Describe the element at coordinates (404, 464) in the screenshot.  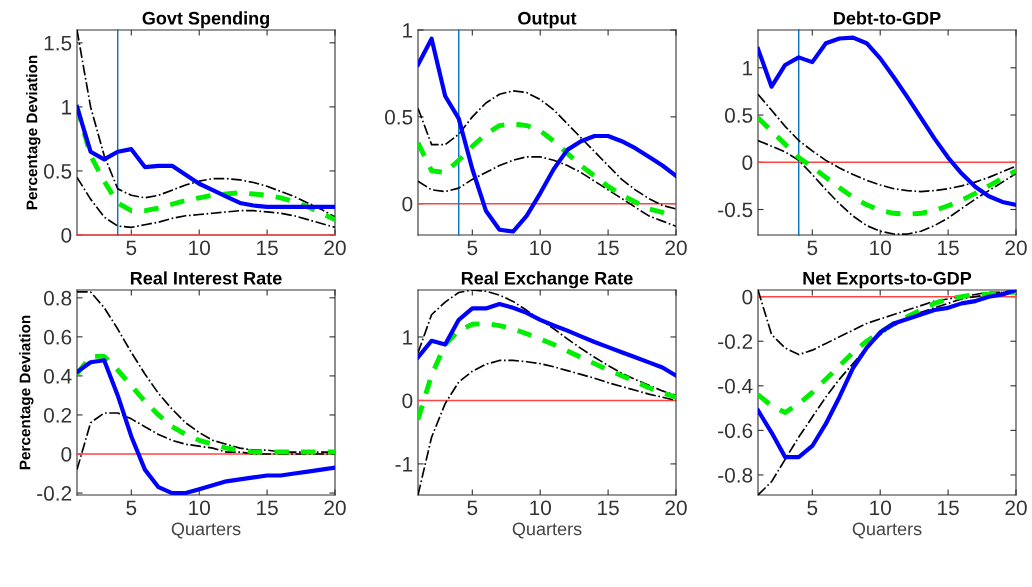
I see `y-tick-label: -1` at that location.